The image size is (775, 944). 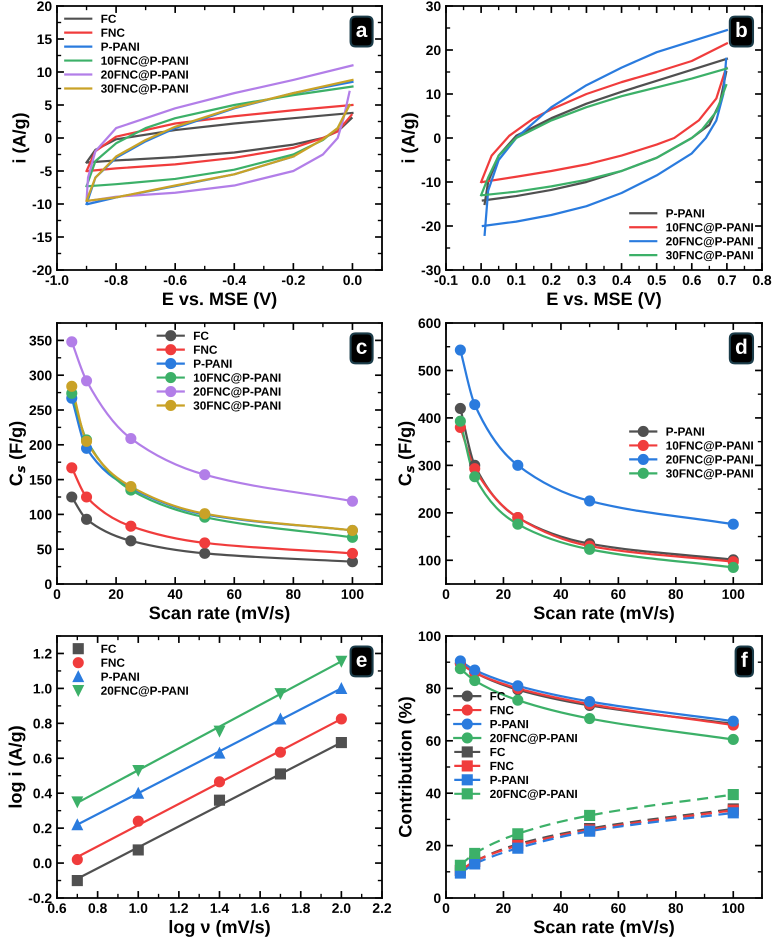 What do you see at coordinates (691, 280) in the screenshot?
I see `x-tick-label: 0.6` at bounding box center [691, 280].